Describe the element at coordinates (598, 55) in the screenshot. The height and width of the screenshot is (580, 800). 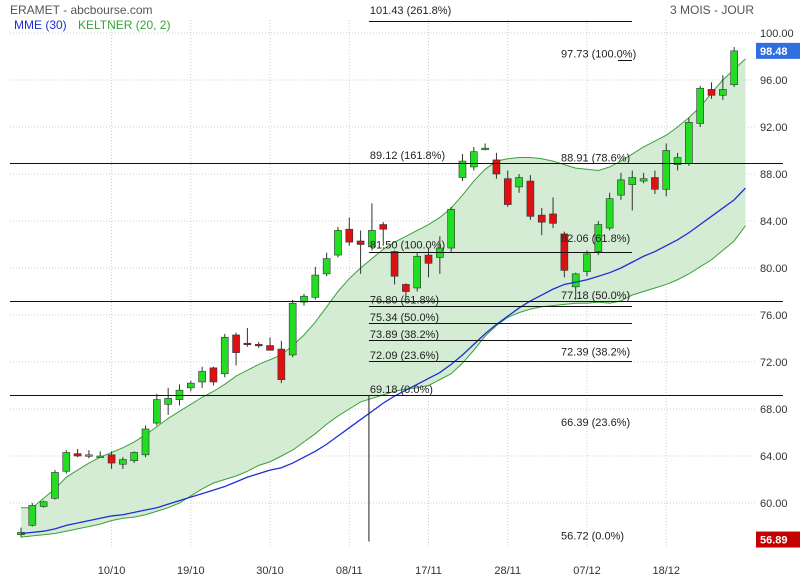
I see `fibonacci-label: 97.73 (100.0%)` at that location.